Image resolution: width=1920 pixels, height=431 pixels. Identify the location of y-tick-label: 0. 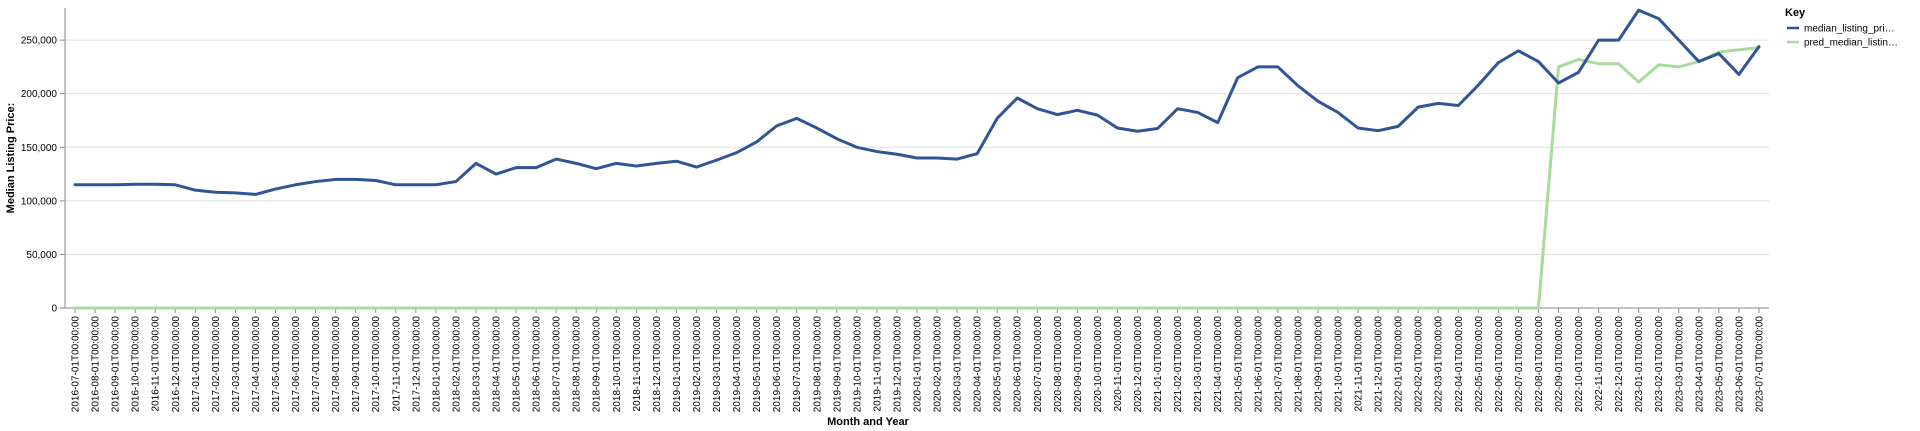
(54, 309).